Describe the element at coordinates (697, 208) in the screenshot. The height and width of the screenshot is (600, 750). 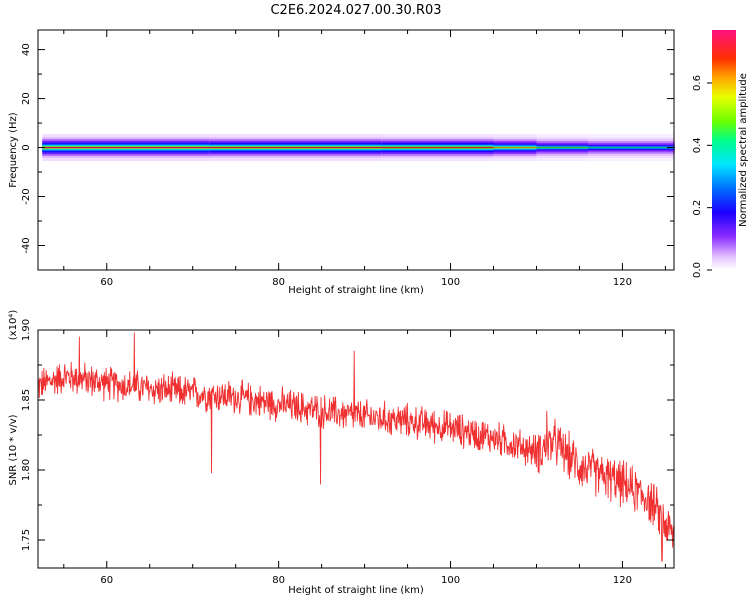
I see `colorbar-tick-label: 0.2` at that location.